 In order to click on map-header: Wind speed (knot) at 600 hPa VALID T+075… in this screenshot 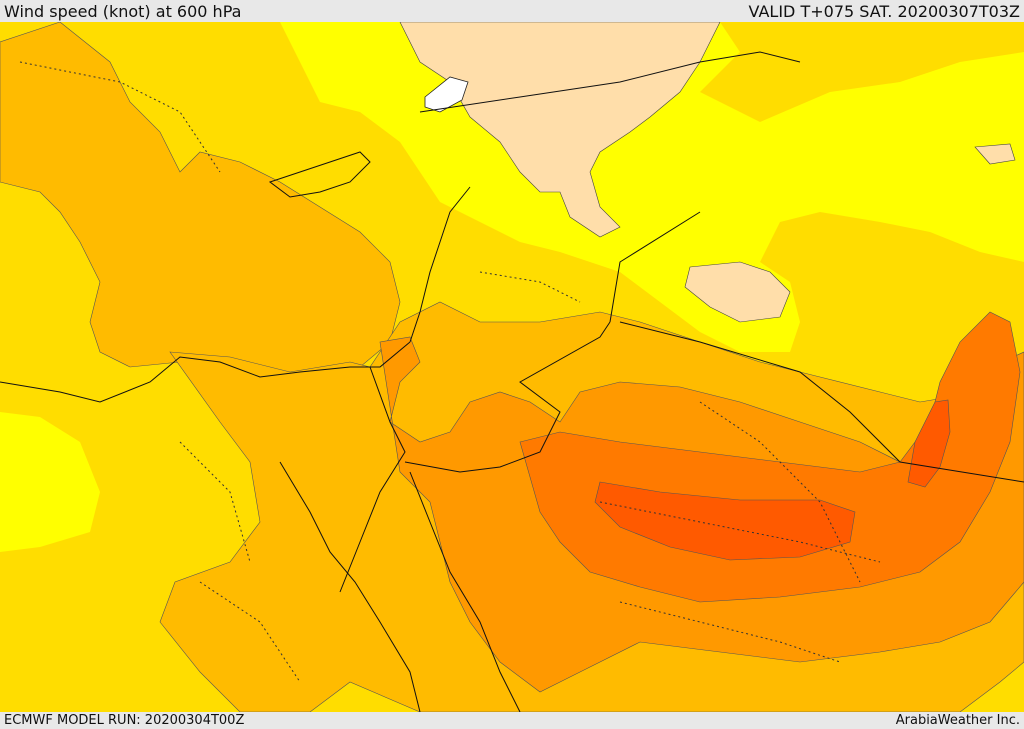, I will do `click(512, 11)`.